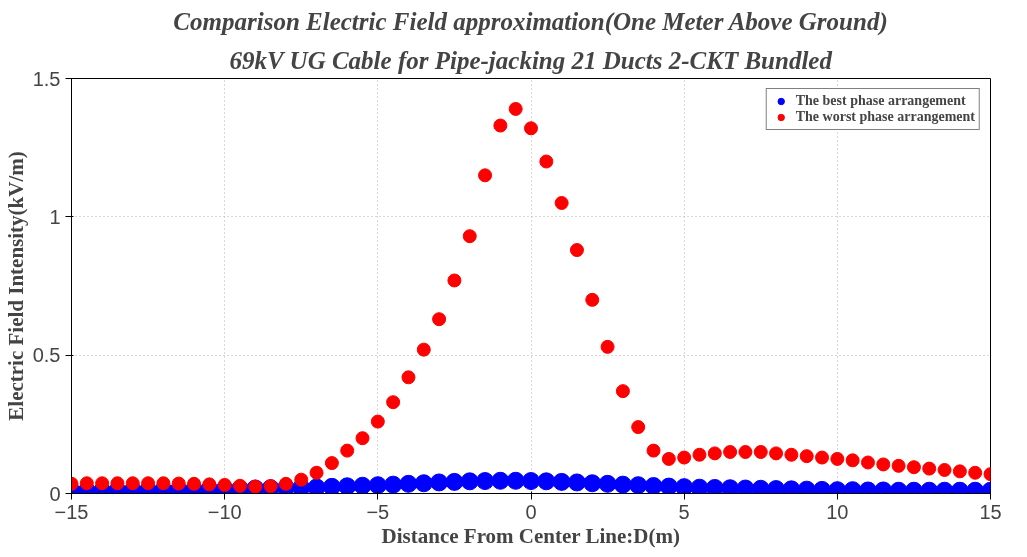 The width and height of the screenshot is (1027, 557). Describe the element at coordinates (531, 535) in the screenshot. I see `x-axis-title: Distance From Center Line:D(m)` at that location.